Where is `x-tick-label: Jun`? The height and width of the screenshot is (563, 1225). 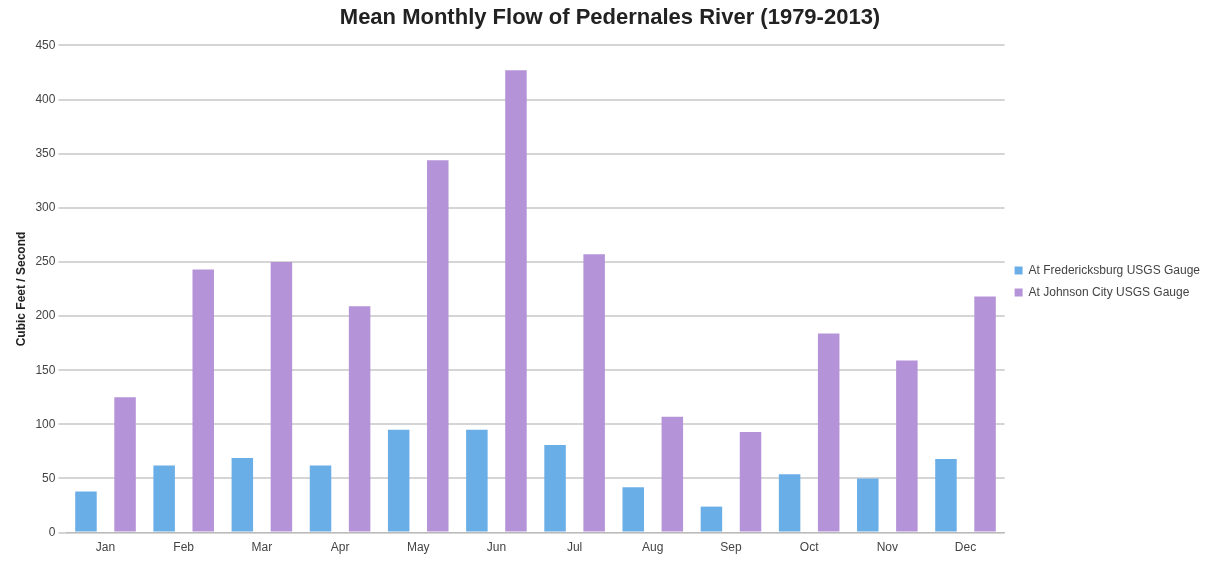 x-tick-label: Jun is located at coordinates (496, 547).